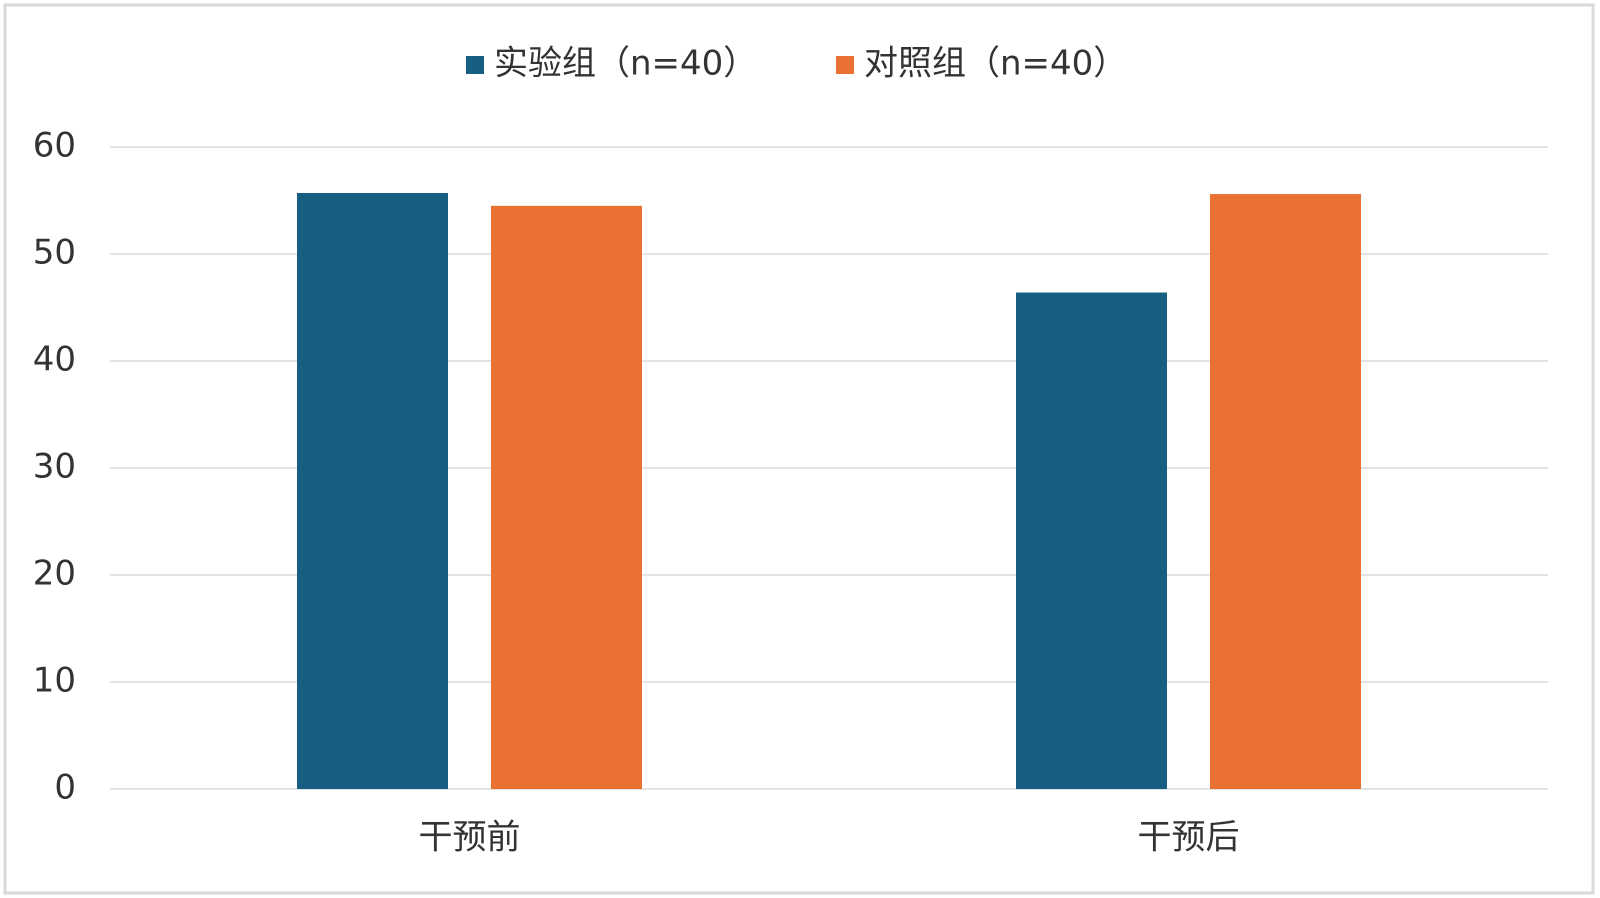 This screenshot has width=1600, height=898. I want to click on x-tick-label: 干预后, so click(1189, 838).